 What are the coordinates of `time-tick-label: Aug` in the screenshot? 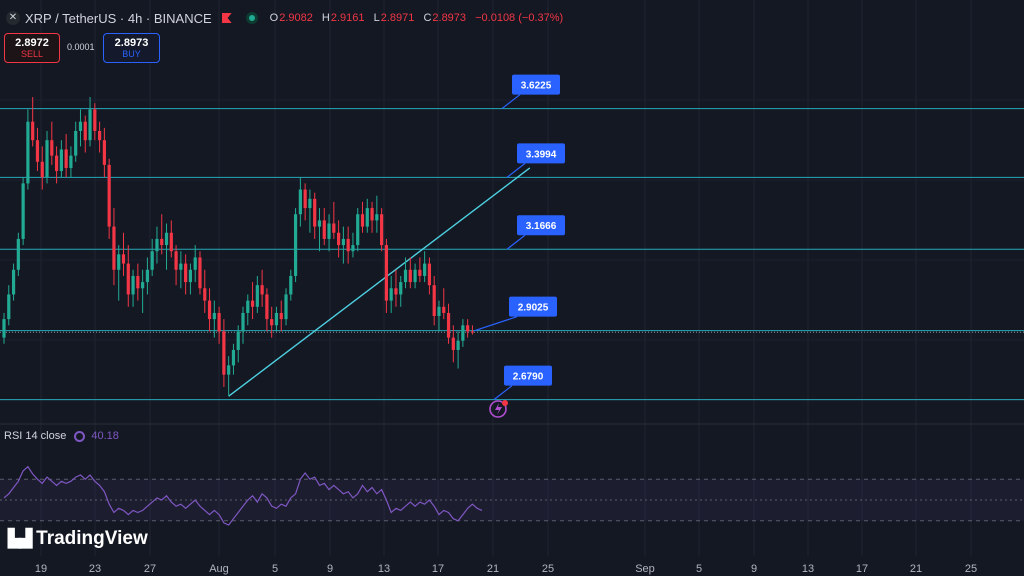 It's located at (219, 569).